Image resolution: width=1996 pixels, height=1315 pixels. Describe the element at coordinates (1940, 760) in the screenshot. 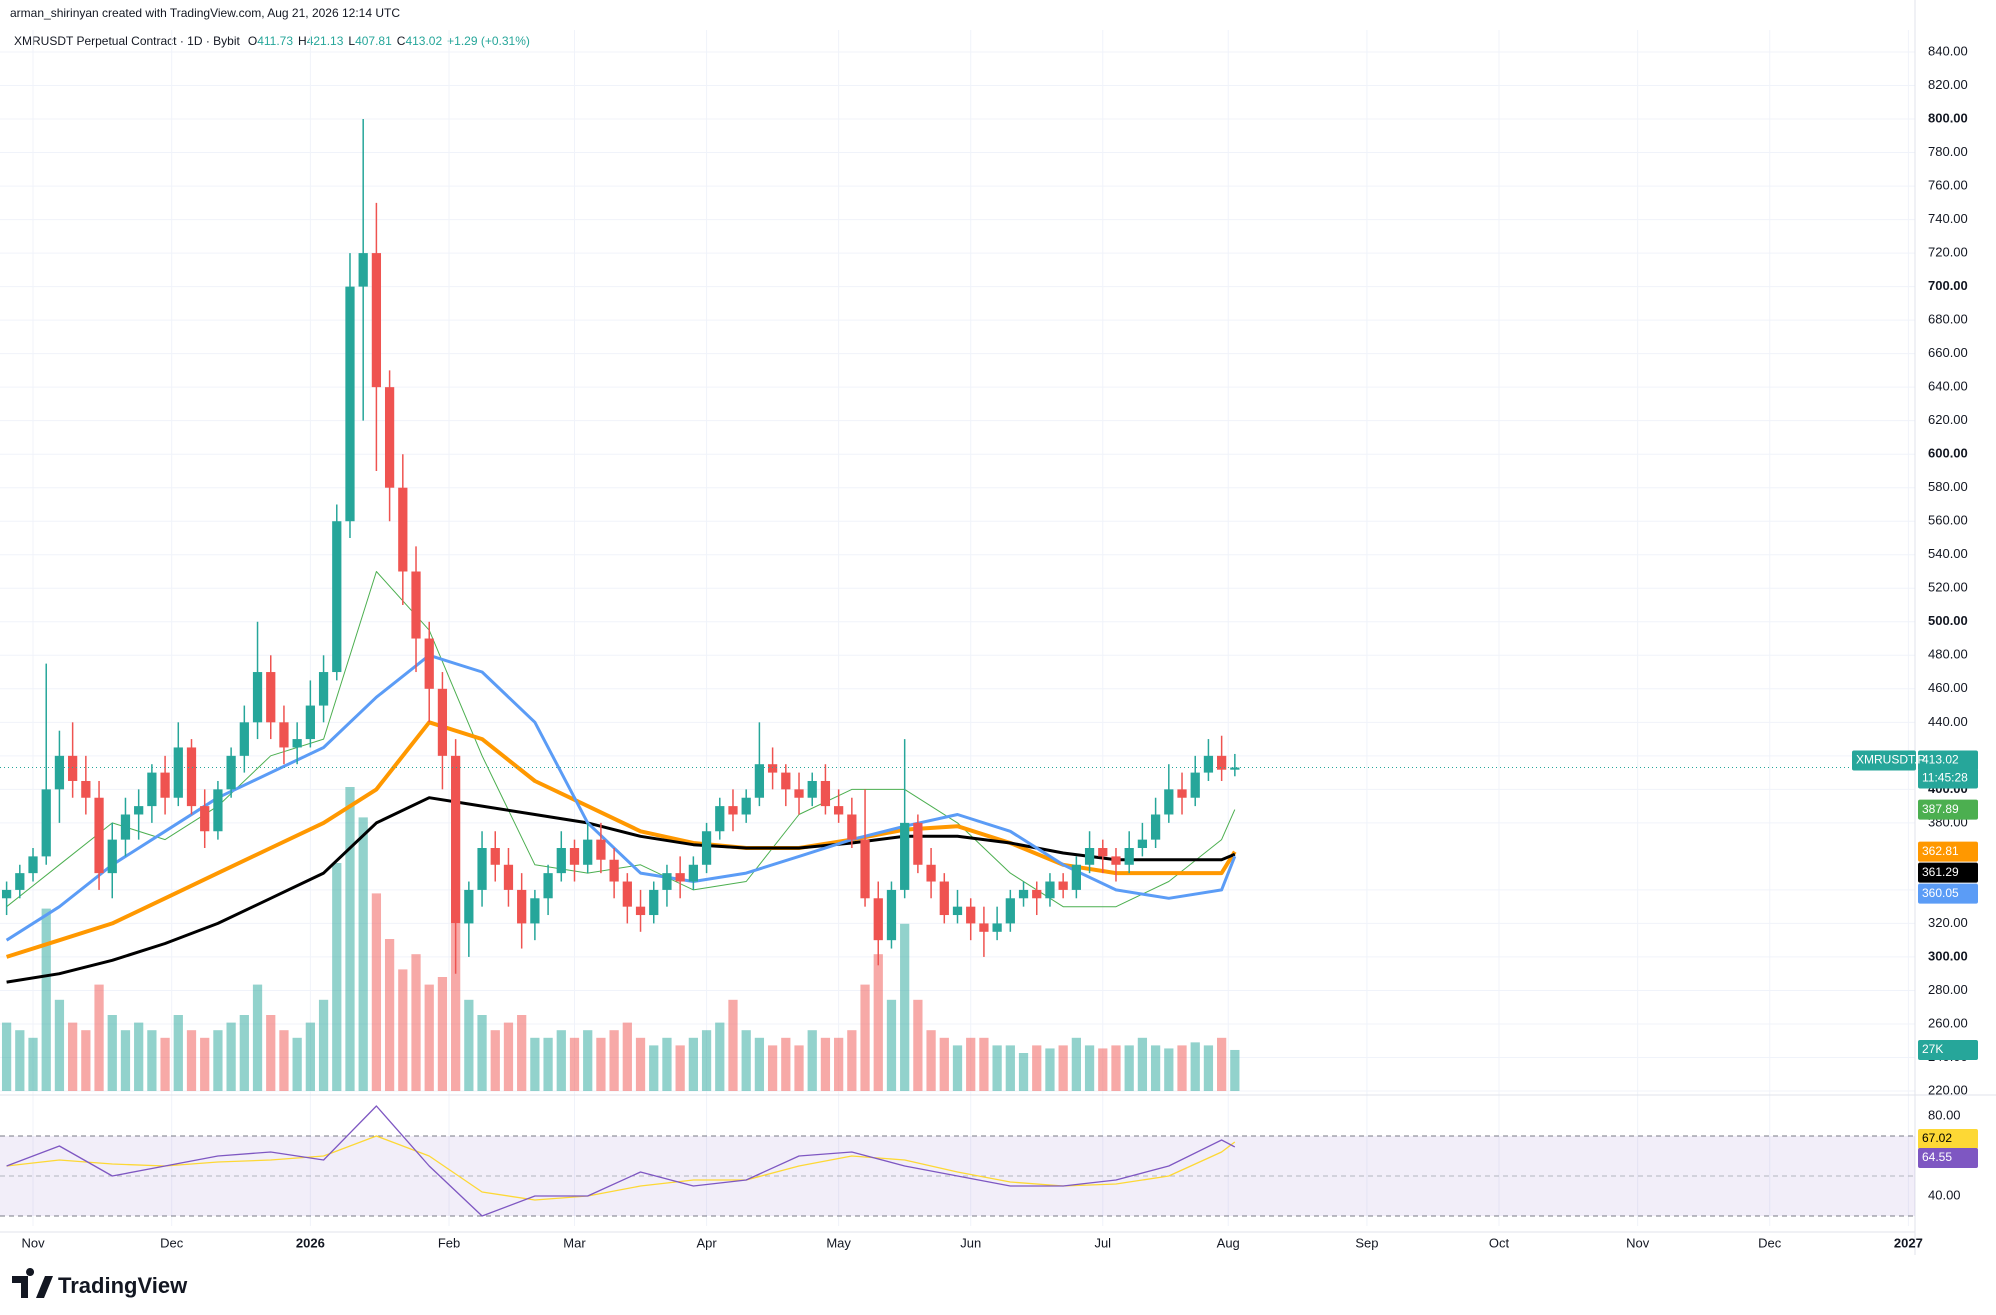

I see `price-badge: 413.02` at that location.